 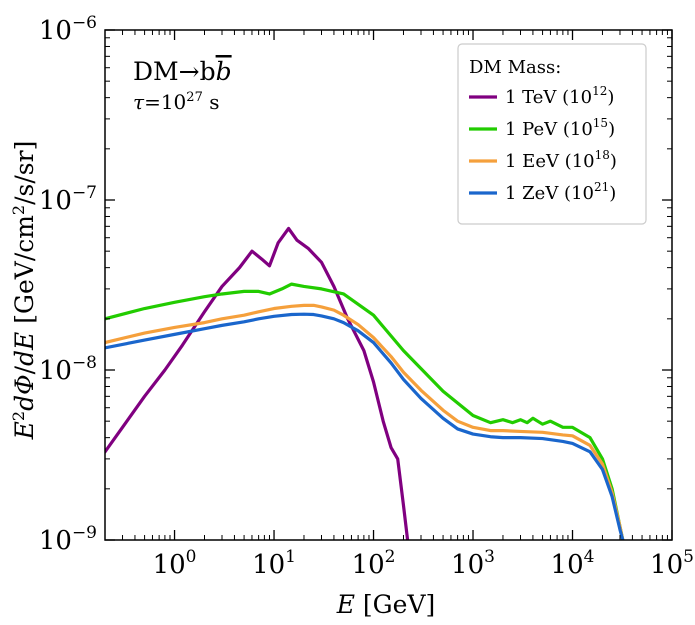 I want to click on x-axis-title: E [GeV], so click(x=386, y=604).